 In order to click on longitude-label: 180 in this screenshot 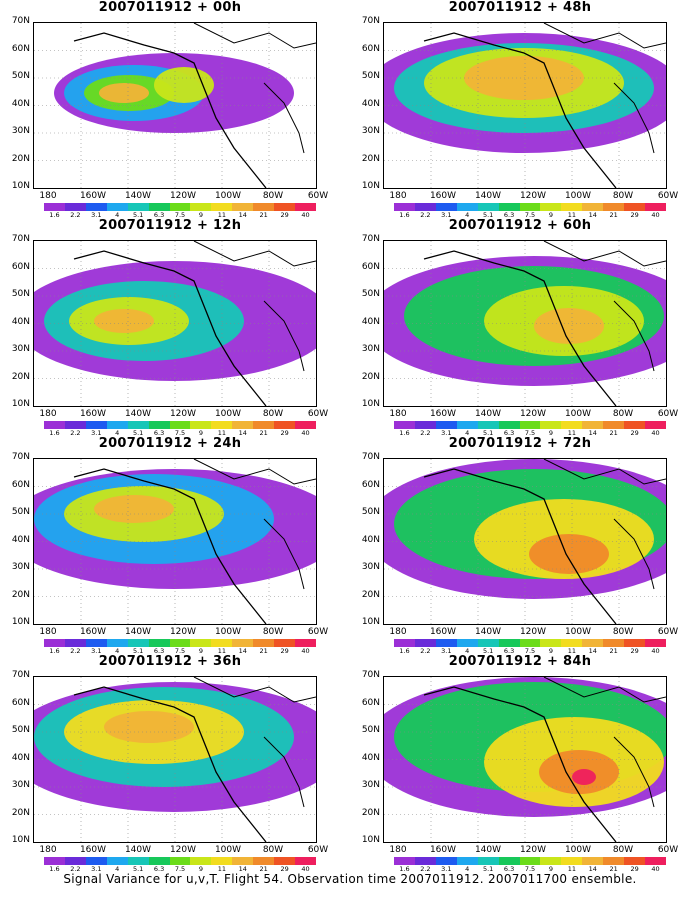, I will do `click(398, 850)`.